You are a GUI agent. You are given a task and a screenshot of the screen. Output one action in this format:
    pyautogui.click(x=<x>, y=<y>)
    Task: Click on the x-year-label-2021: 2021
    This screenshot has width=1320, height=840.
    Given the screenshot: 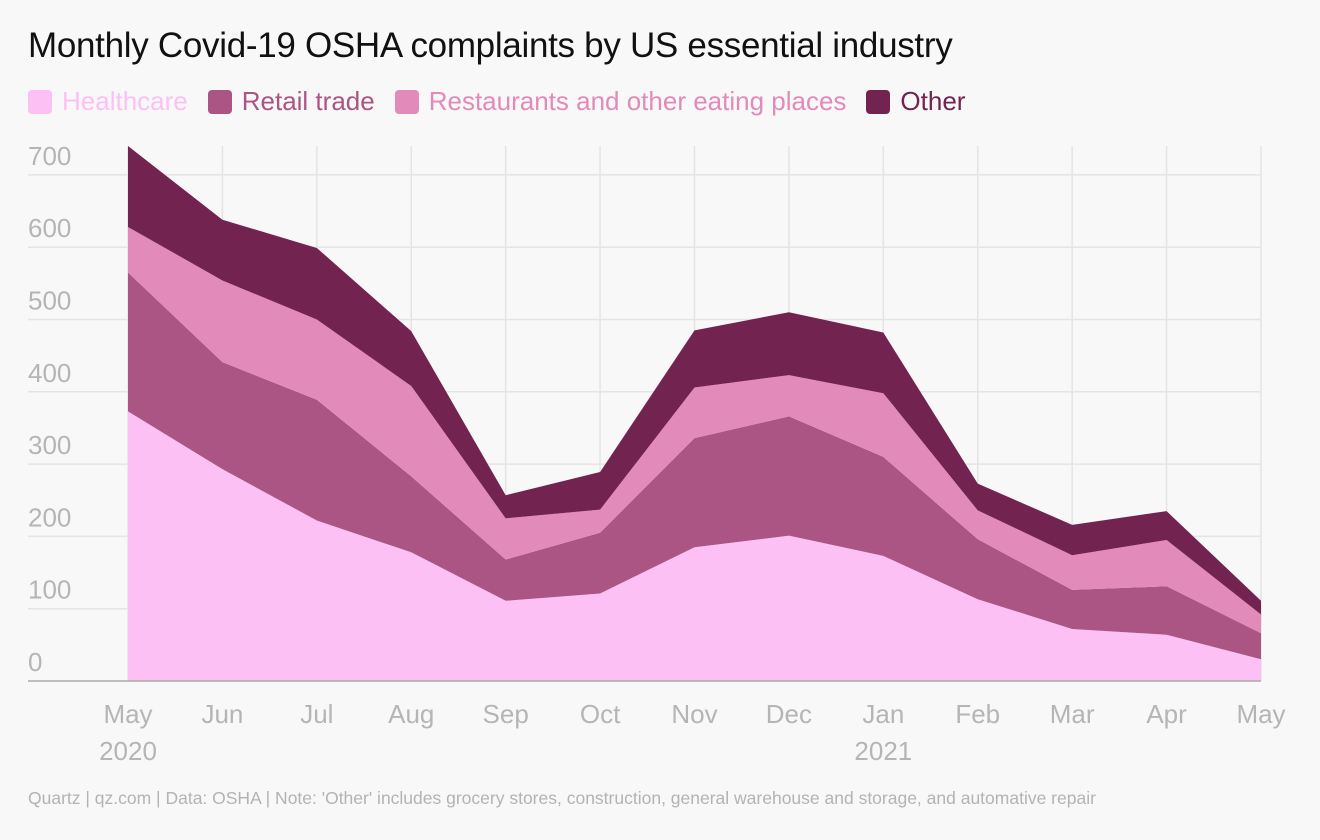 What is the action you would take?
    pyautogui.click(x=883, y=751)
    